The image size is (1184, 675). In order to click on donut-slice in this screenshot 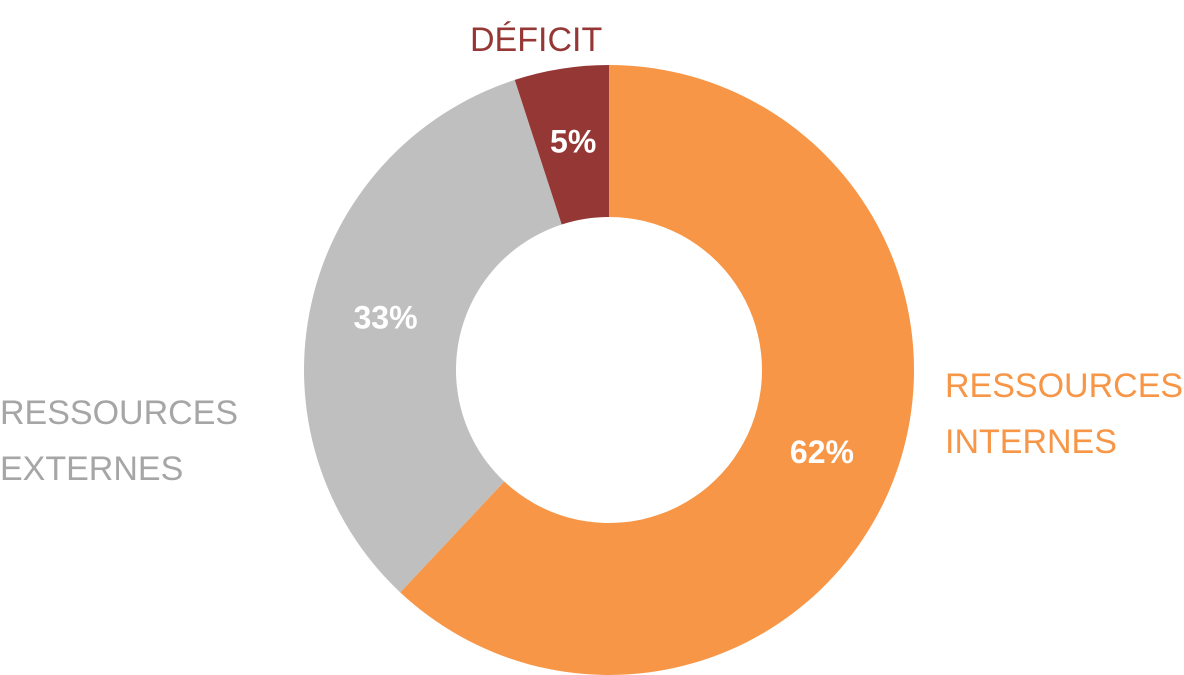, I will do `click(561, 145)`.